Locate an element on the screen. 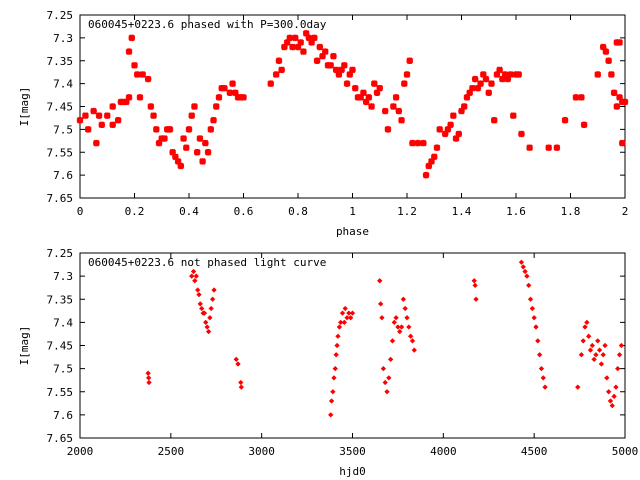 This screenshot has width=640, height=480. x-tick-label: 0 is located at coordinates (80, 211).